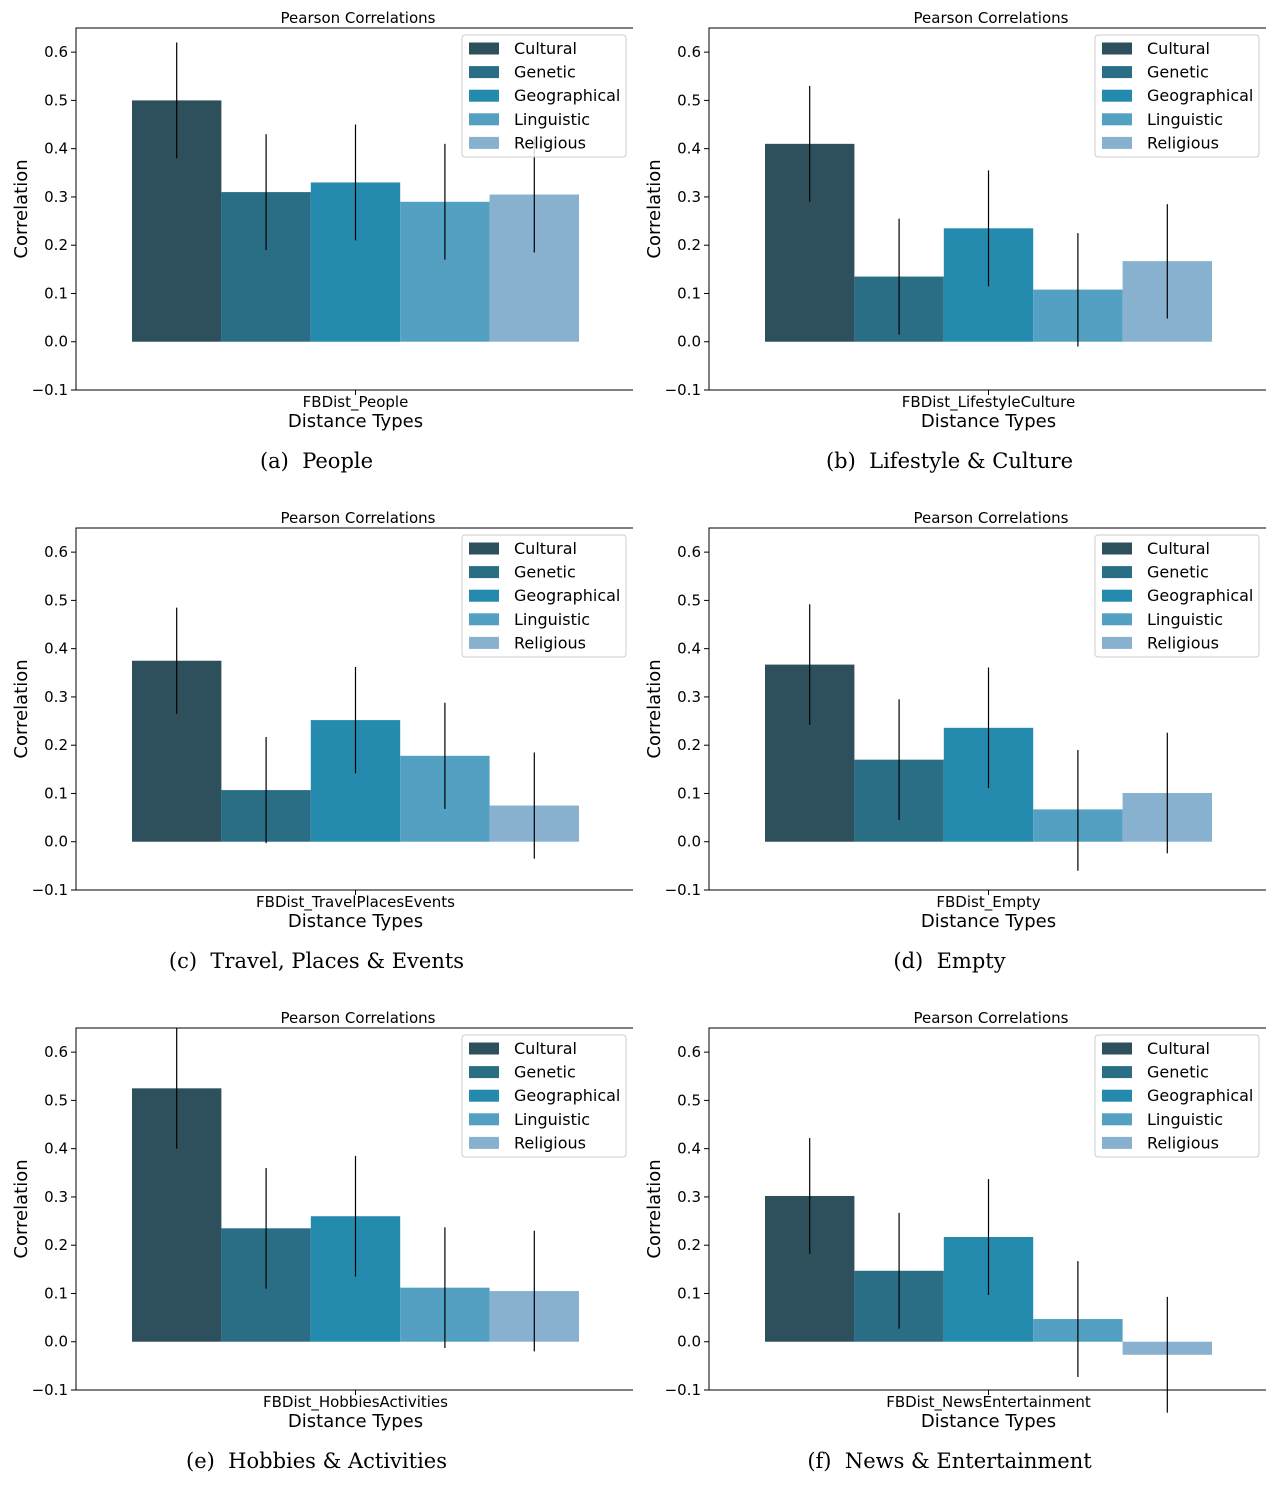 The height and width of the screenshot is (1493, 1266). I want to click on x-tick-label: FBDist_Empty, so click(988, 902).